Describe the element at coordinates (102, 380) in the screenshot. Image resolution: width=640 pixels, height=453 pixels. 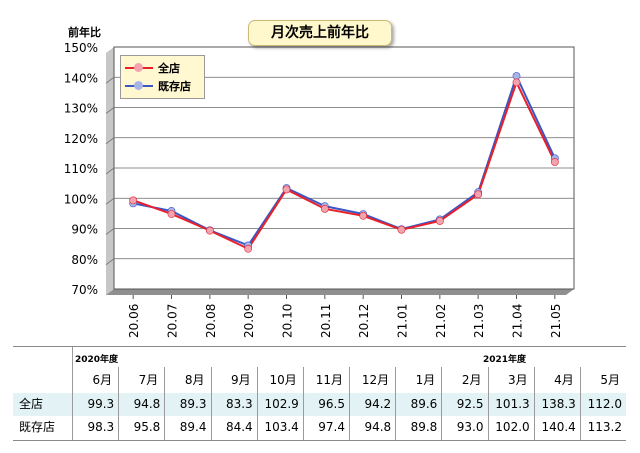
I see `table-month-header: 6月` at that location.